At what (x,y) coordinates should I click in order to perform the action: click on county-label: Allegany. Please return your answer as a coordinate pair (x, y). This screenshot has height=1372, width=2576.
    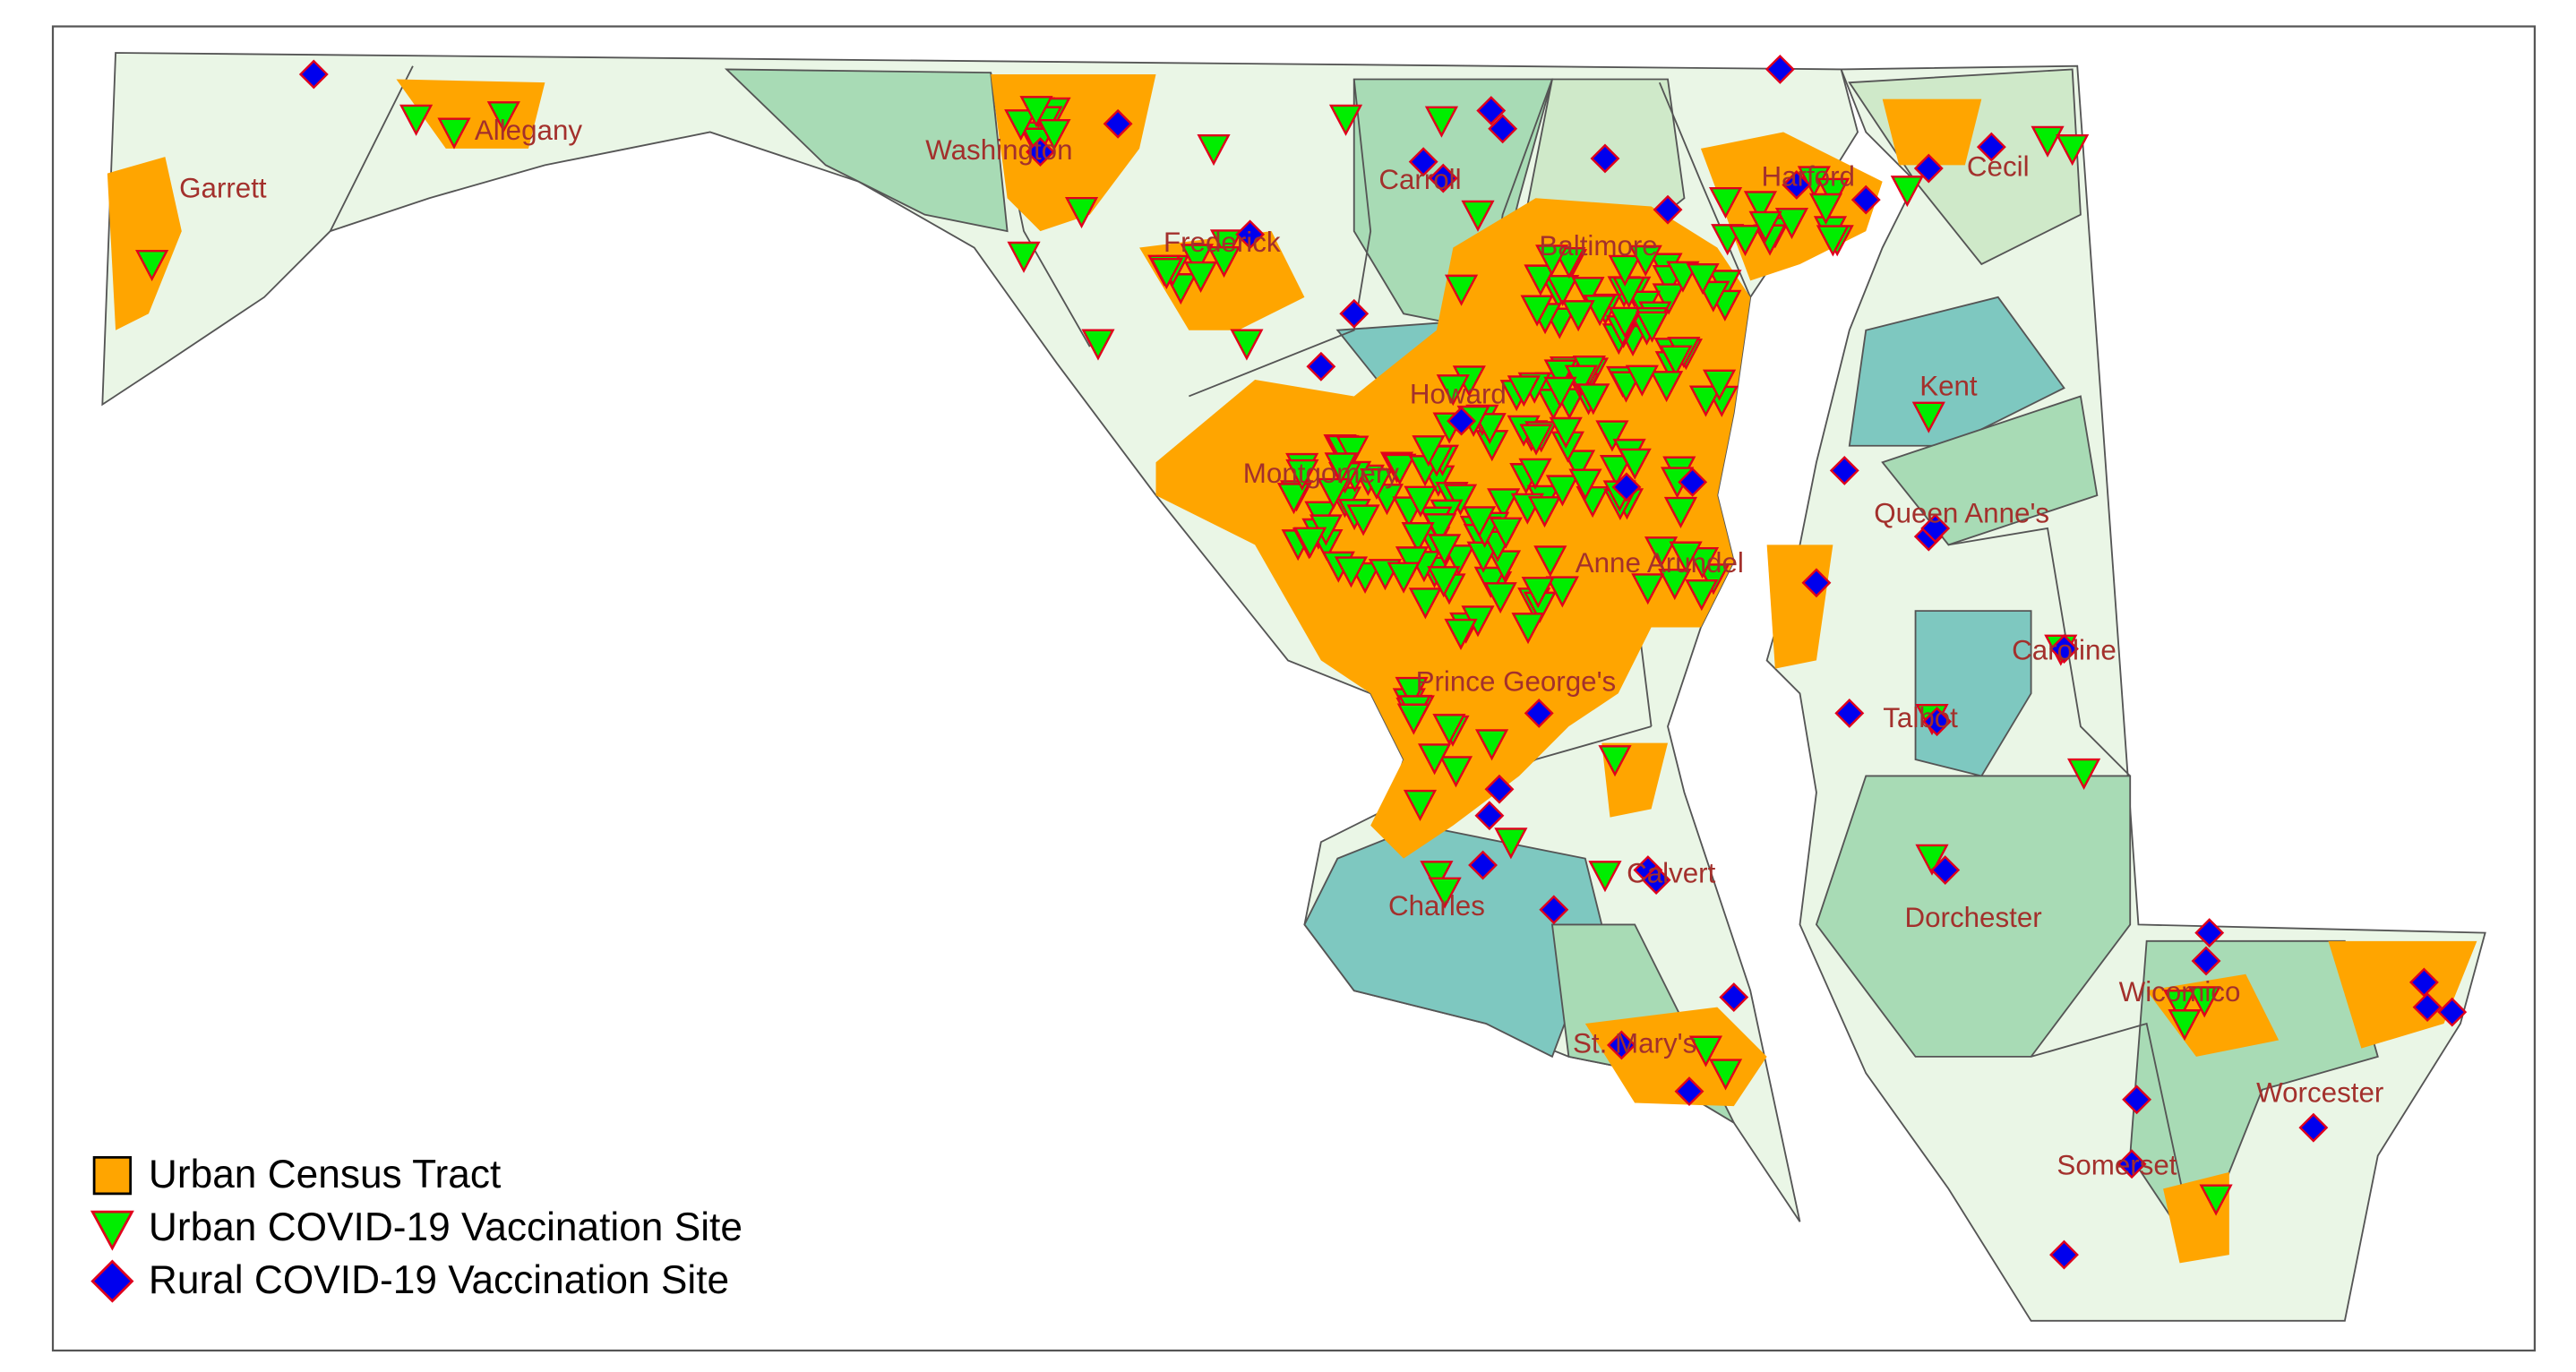
    Looking at the image, I should click on (529, 130).